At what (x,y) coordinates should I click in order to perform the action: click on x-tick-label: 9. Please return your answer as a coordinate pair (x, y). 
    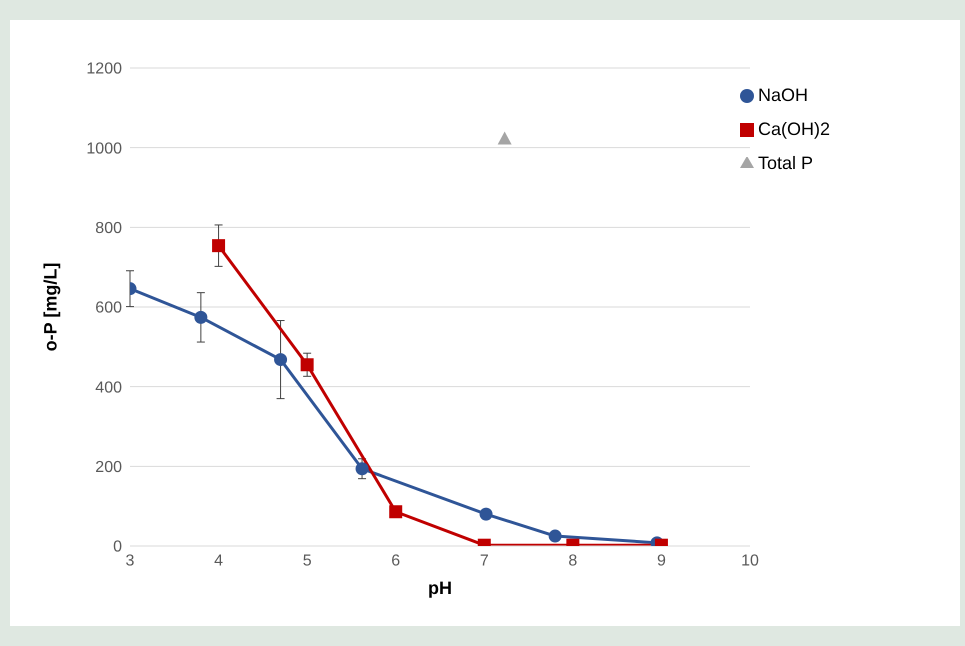
    Looking at the image, I should click on (661, 561).